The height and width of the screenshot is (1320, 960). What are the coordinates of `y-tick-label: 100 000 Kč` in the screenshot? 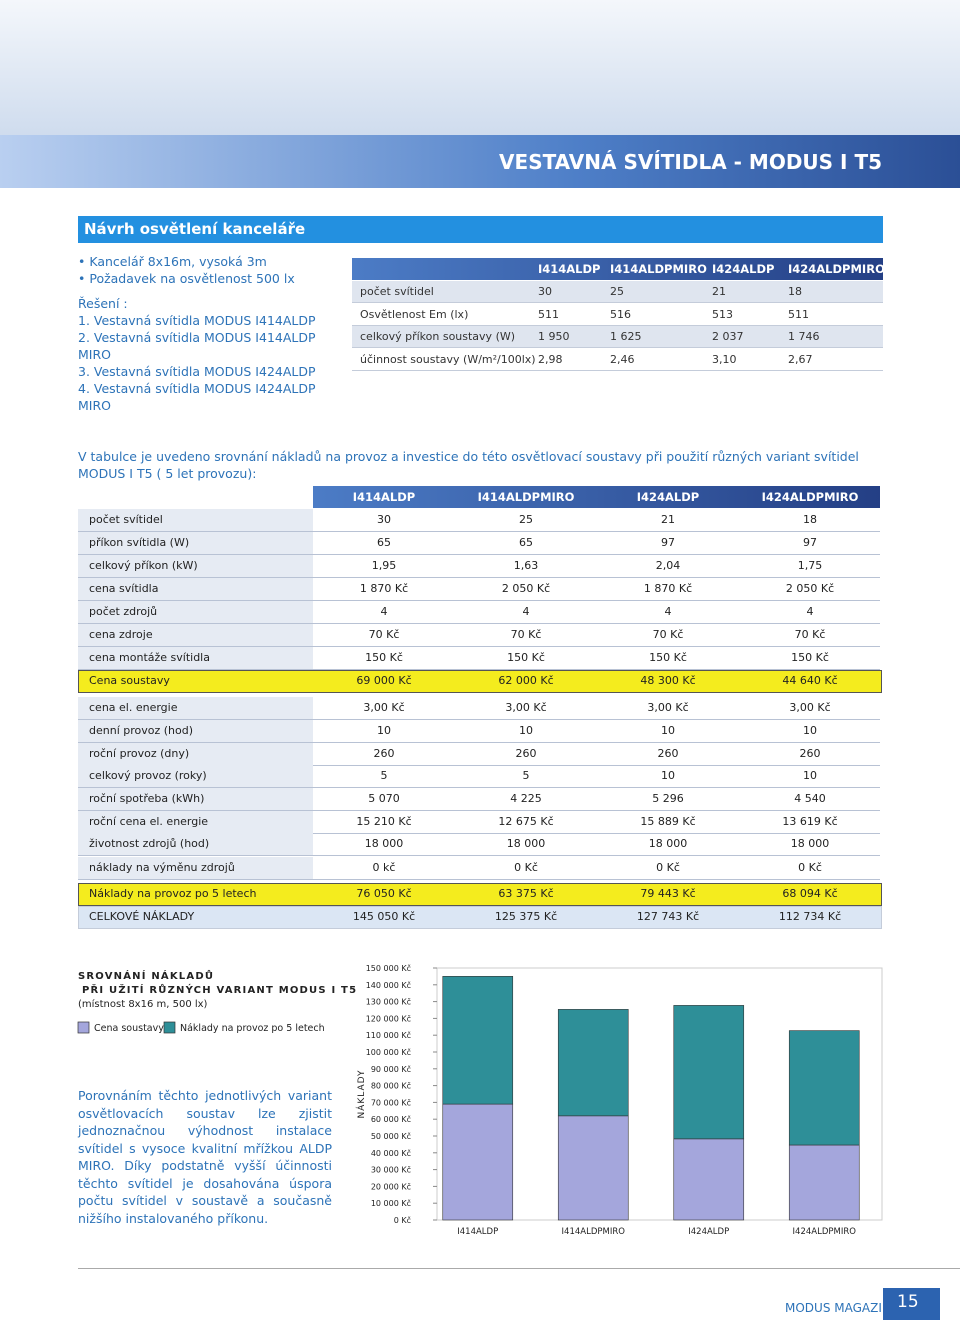 It's located at (388, 1052).